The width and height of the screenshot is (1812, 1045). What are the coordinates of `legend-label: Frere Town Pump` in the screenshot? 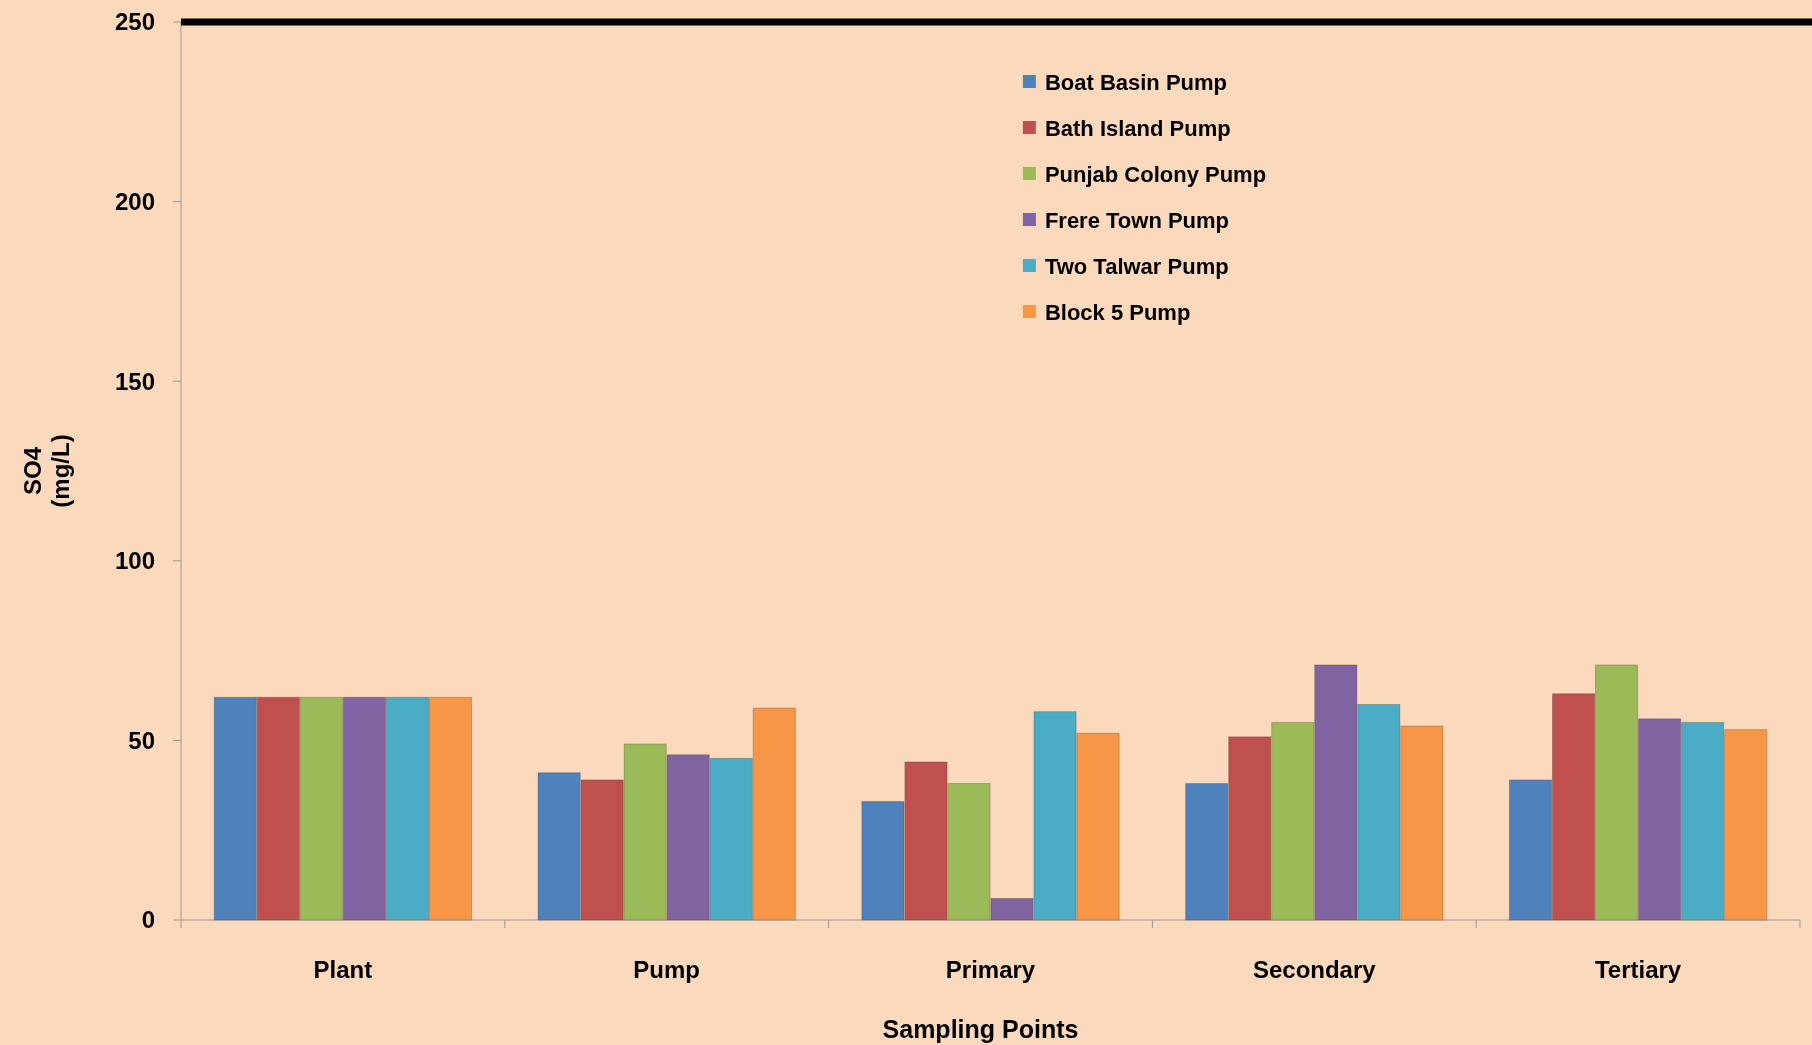 It's located at (1137, 220).